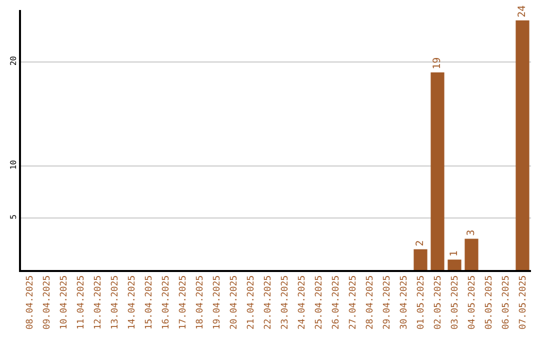 Image resolution: width=540 pixels, height=340 pixels. What do you see at coordinates (251, 302) in the screenshot?
I see `x-tick-label: 21.04.2025` at bounding box center [251, 302].